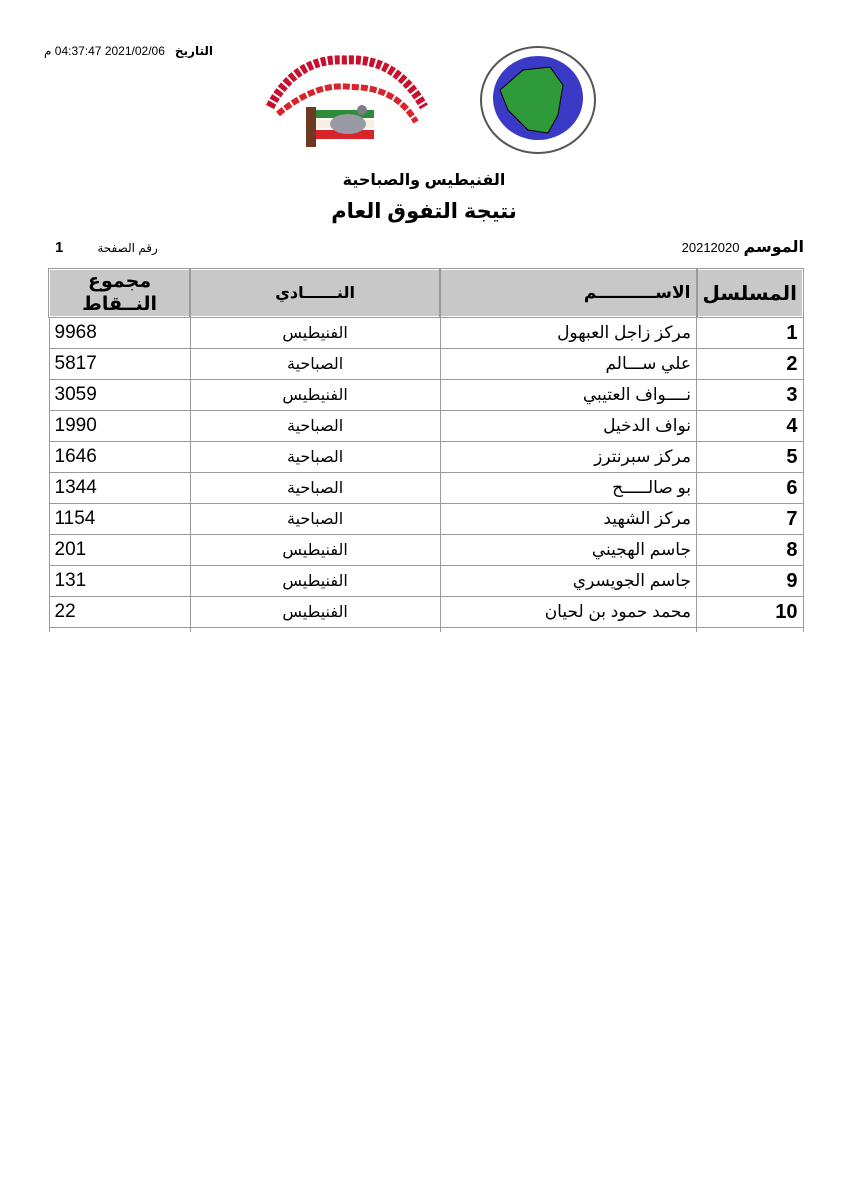 This screenshot has width=848, height=1200. I want to click on cell-points: 1646, so click(119, 457).